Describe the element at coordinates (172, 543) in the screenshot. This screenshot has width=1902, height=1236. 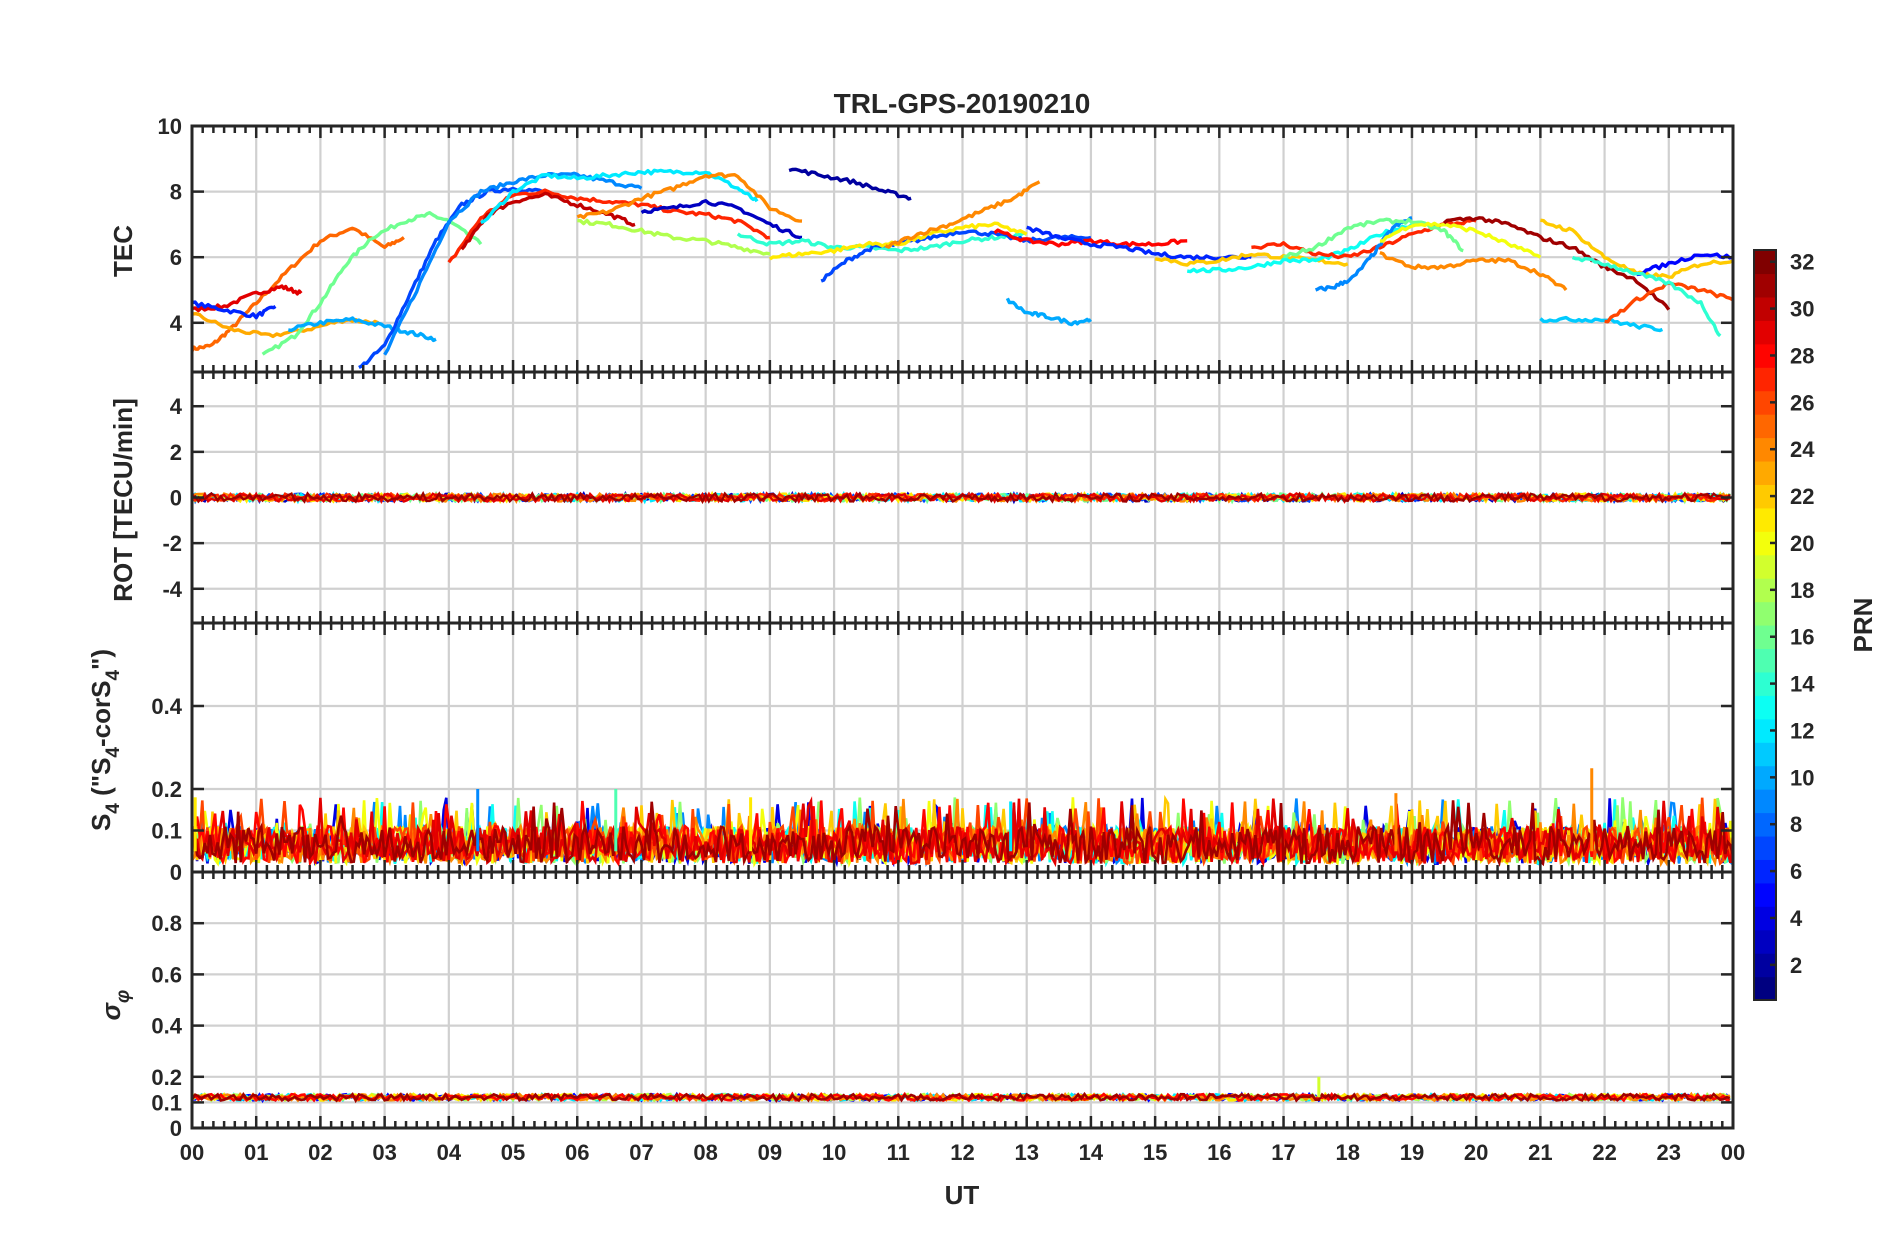
I see `y-tick-label: -2` at that location.